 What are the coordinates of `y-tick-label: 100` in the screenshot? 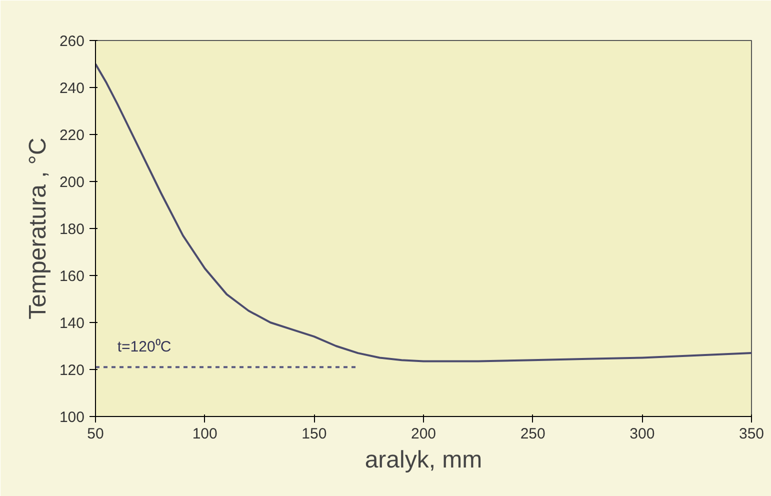 It's located at (72, 417).